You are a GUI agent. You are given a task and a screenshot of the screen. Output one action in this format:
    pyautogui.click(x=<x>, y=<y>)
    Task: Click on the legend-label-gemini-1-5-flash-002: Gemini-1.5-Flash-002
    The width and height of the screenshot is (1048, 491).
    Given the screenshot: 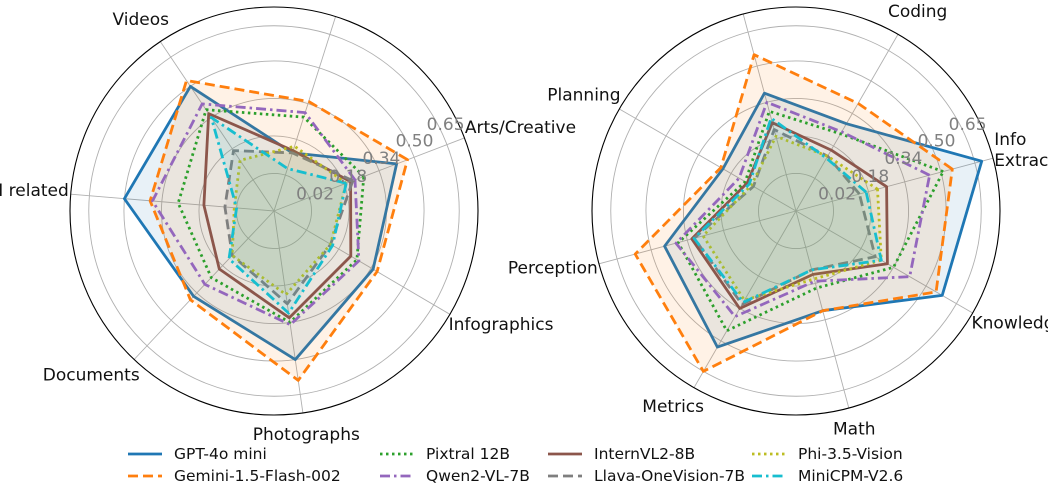 What is the action you would take?
    pyautogui.click(x=257, y=476)
    